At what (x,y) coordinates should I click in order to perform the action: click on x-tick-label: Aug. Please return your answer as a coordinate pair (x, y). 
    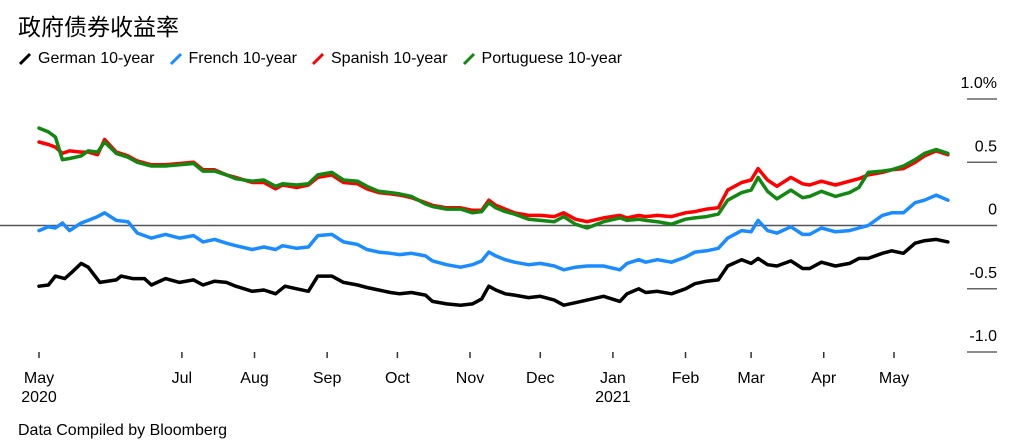
    Looking at the image, I should click on (254, 378).